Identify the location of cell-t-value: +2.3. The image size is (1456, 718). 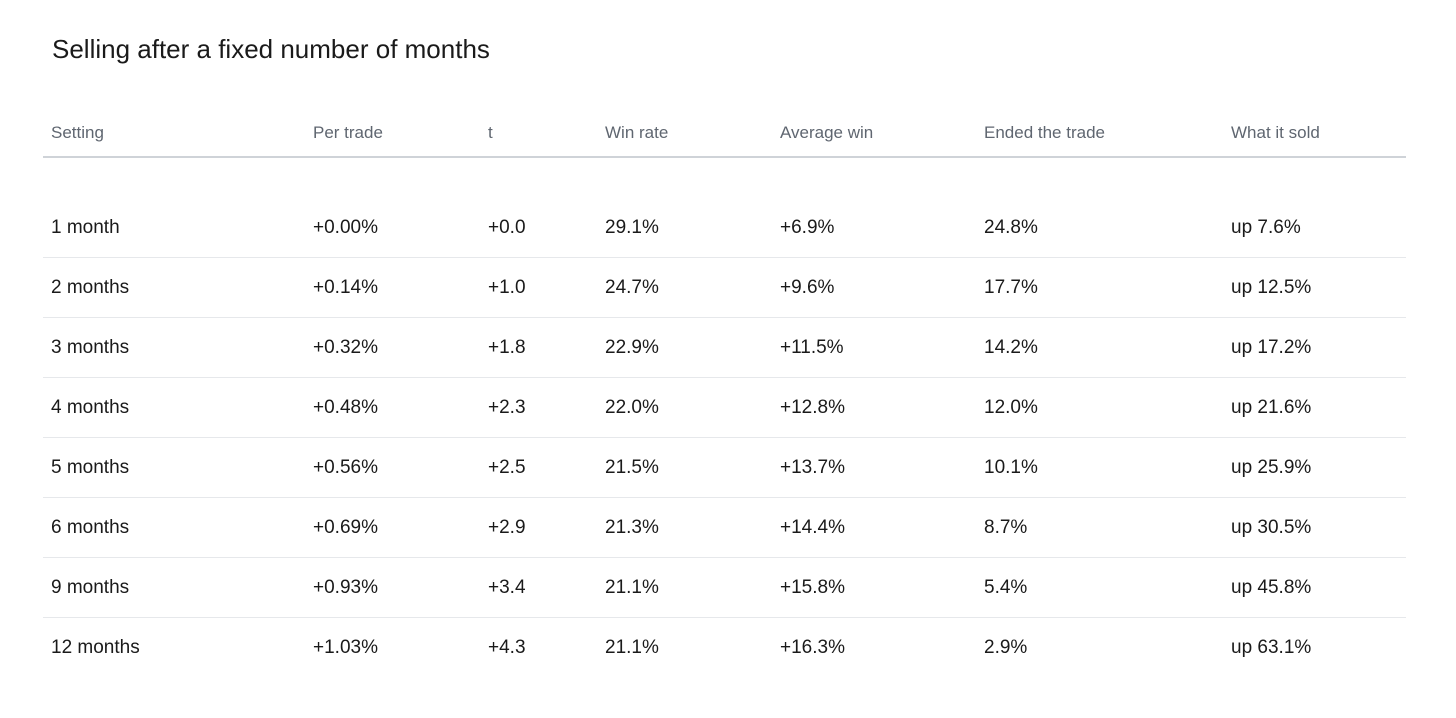
(538, 407).